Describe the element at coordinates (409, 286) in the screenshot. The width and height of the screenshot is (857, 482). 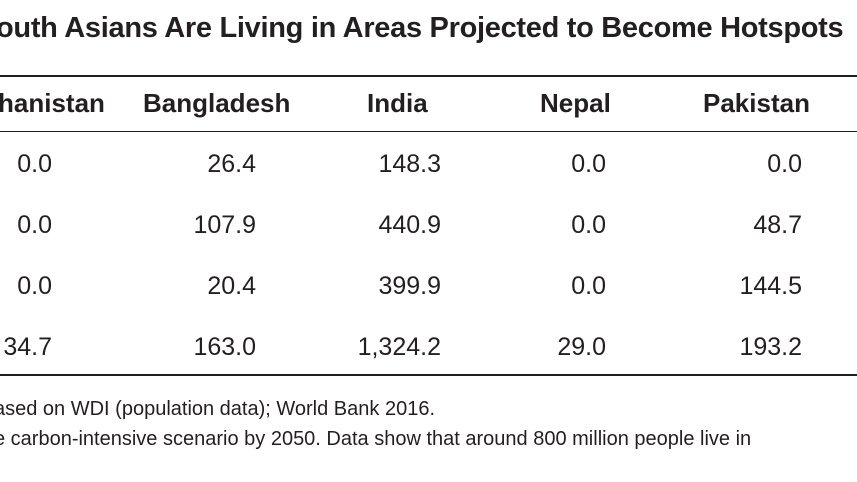
I see `table-cell: 399.9` at that location.